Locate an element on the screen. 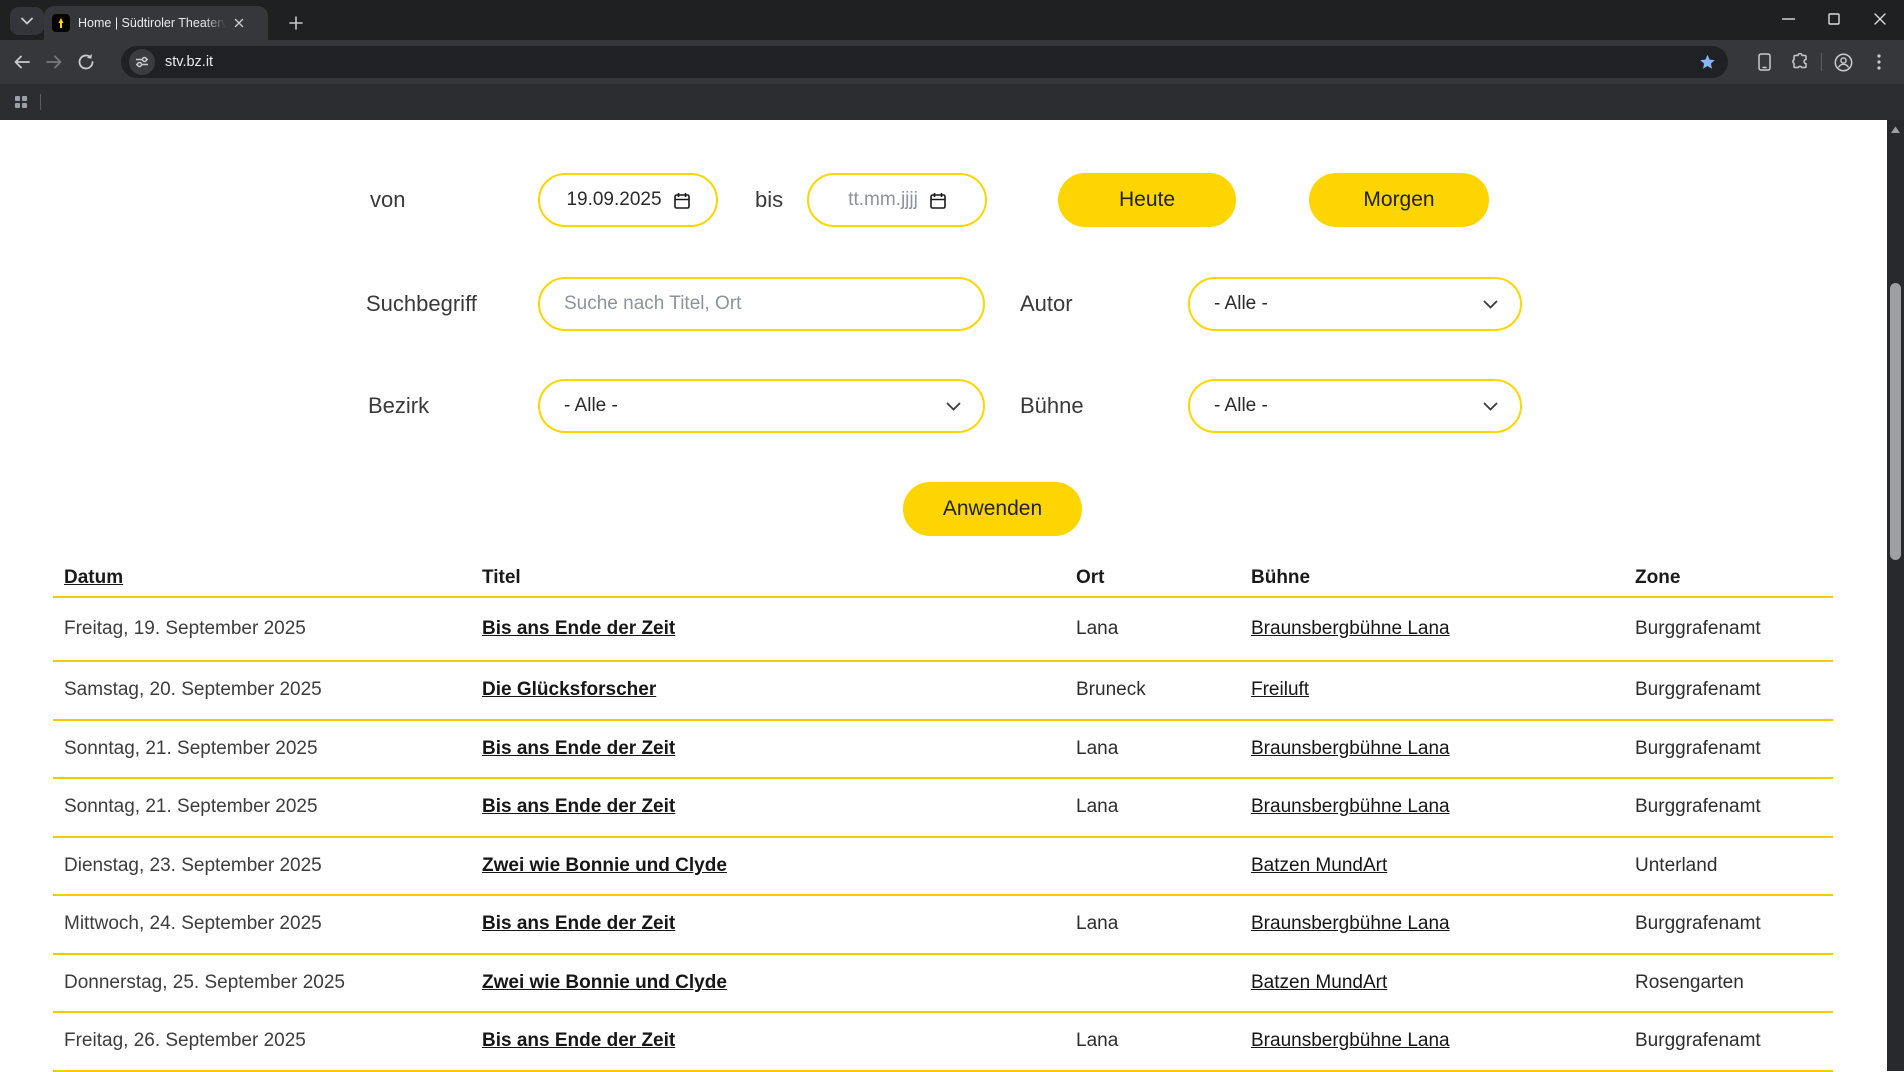  header-zone: Zone is located at coordinates (1734, 578).